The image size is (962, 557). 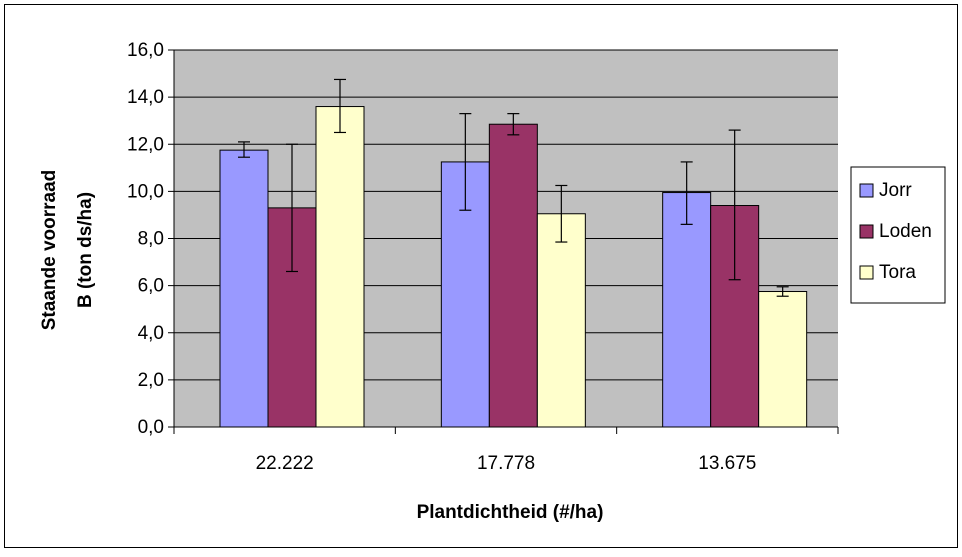 I want to click on y-tick-label: 16,0, so click(x=145, y=50).